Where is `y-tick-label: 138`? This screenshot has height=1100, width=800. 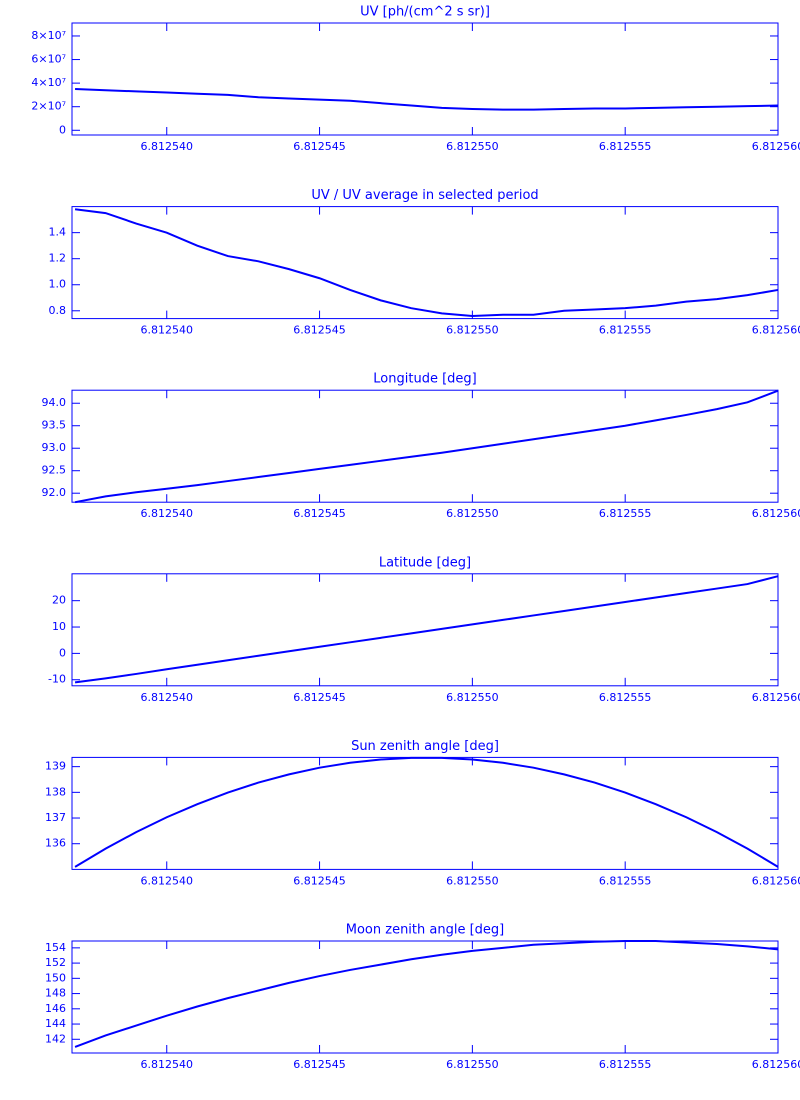
y-tick-label: 138 is located at coordinates (55, 791).